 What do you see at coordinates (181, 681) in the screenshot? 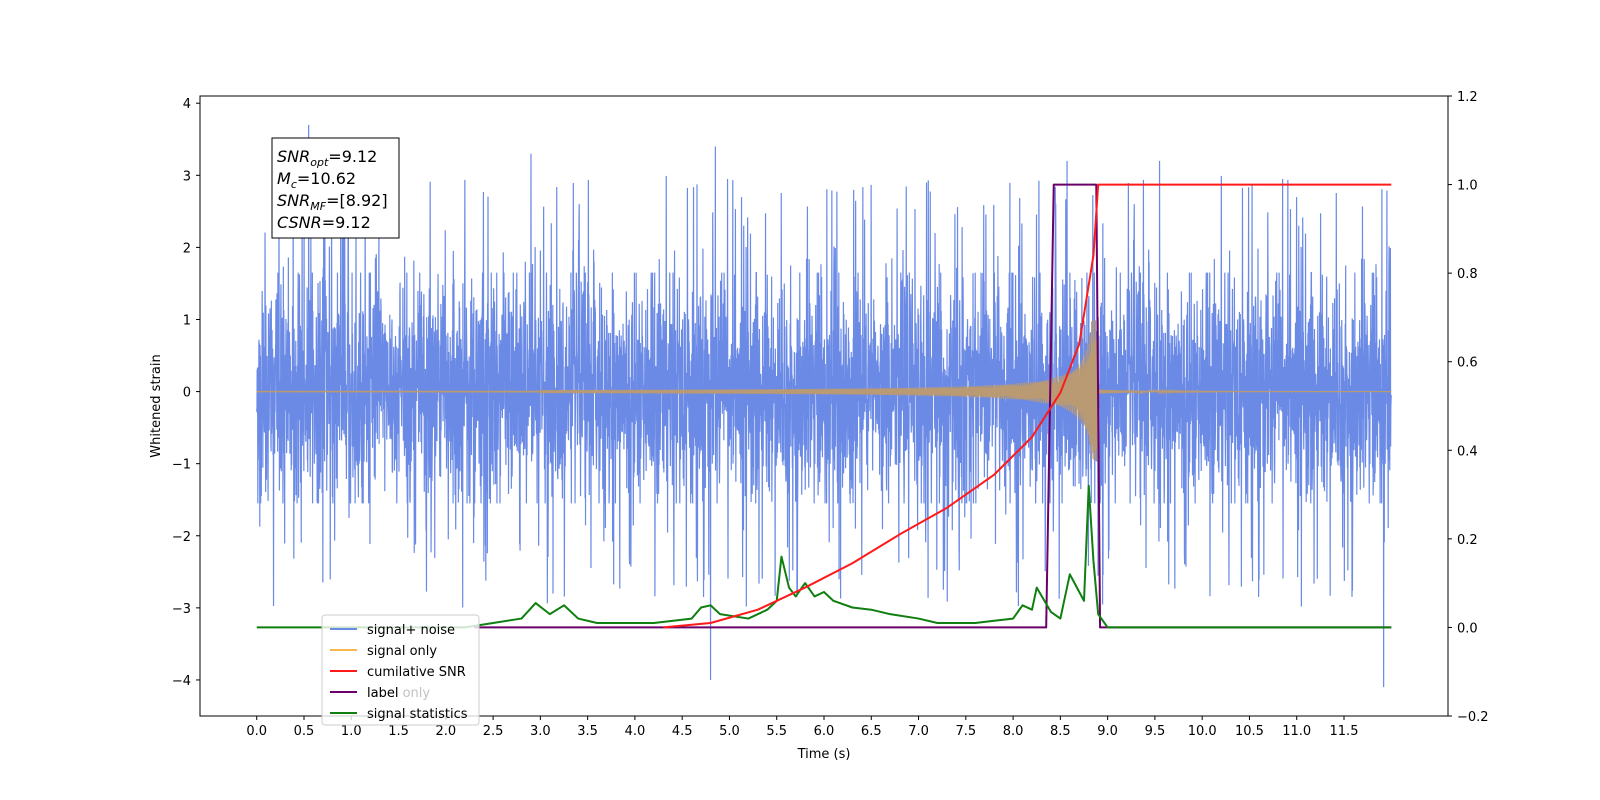
I see `y-tick-label: −4` at bounding box center [181, 681].